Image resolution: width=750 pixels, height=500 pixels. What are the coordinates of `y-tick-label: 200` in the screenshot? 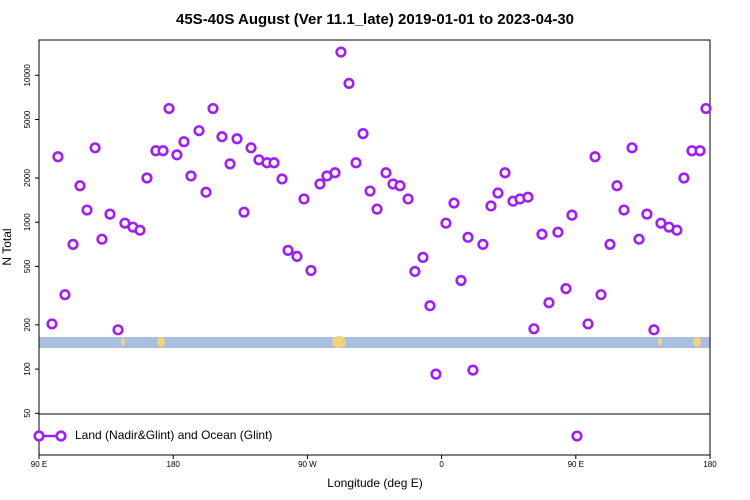 It's located at (27, 325).